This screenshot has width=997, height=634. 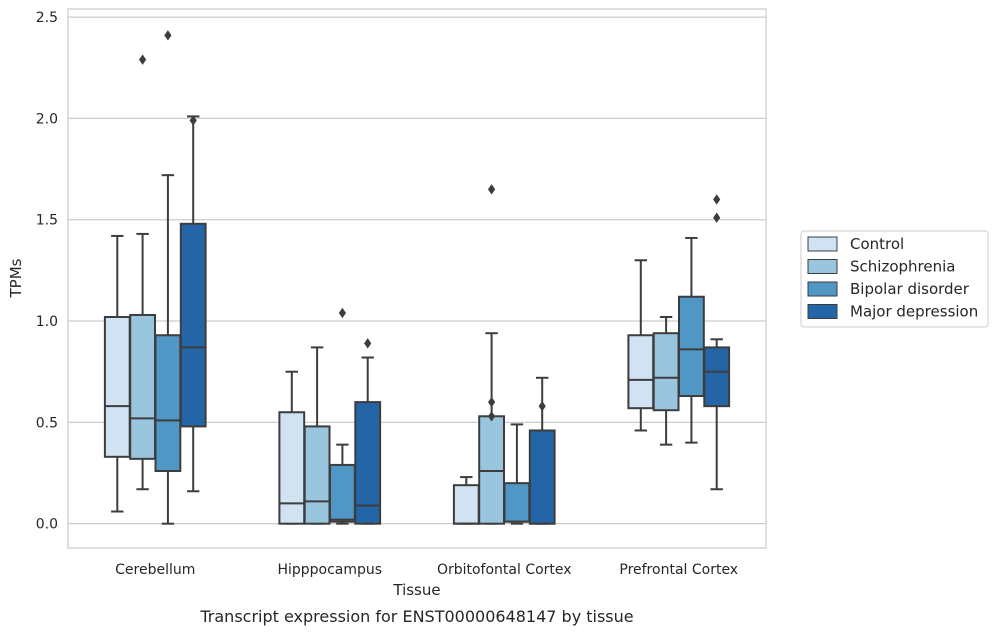 What do you see at coordinates (47, 119) in the screenshot?
I see `y-tick-label: 2.0` at bounding box center [47, 119].